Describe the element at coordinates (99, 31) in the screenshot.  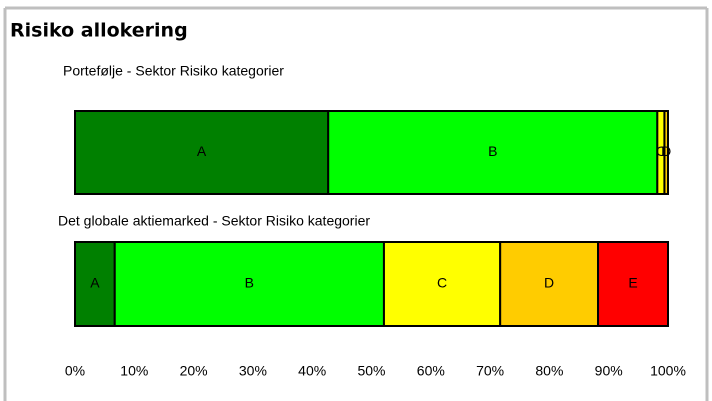
I see `panel-title: Risiko allokering` at that location.